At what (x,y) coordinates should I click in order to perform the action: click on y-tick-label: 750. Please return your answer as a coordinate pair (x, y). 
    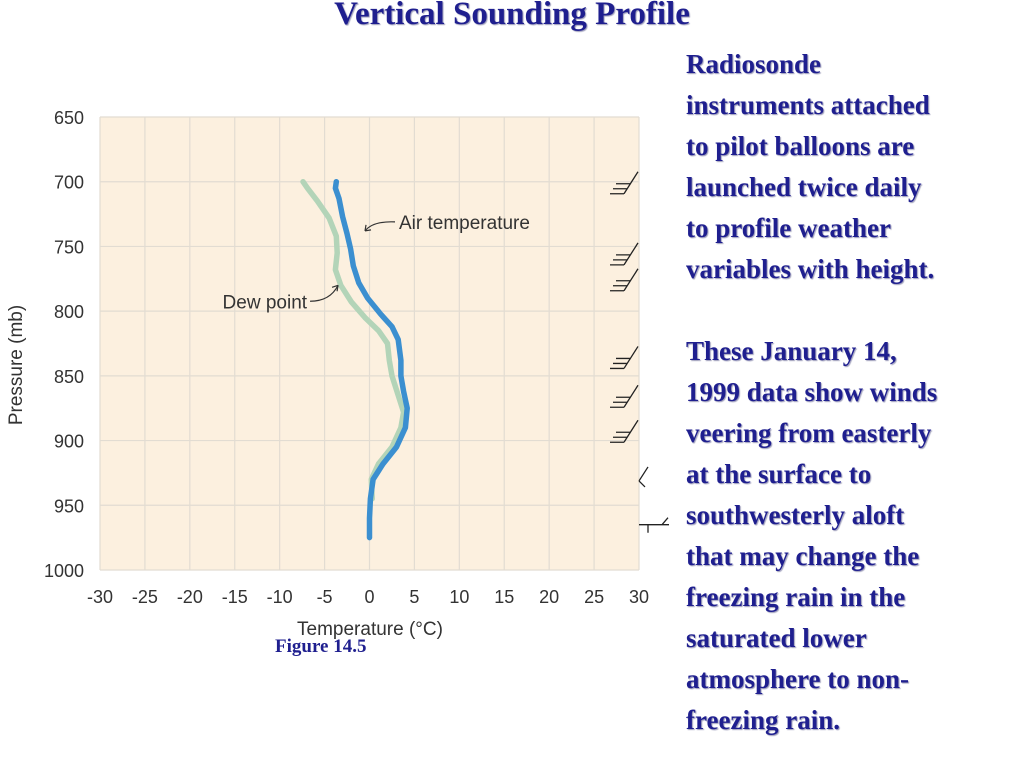
    Looking at the image, I should click on (69, 247).